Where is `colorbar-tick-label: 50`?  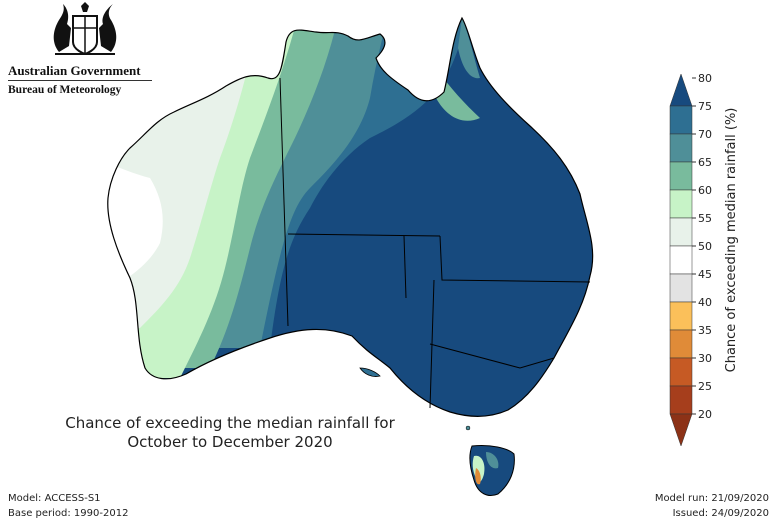 colorbar-tick-label: 50 is located at coordinates (705, 246).